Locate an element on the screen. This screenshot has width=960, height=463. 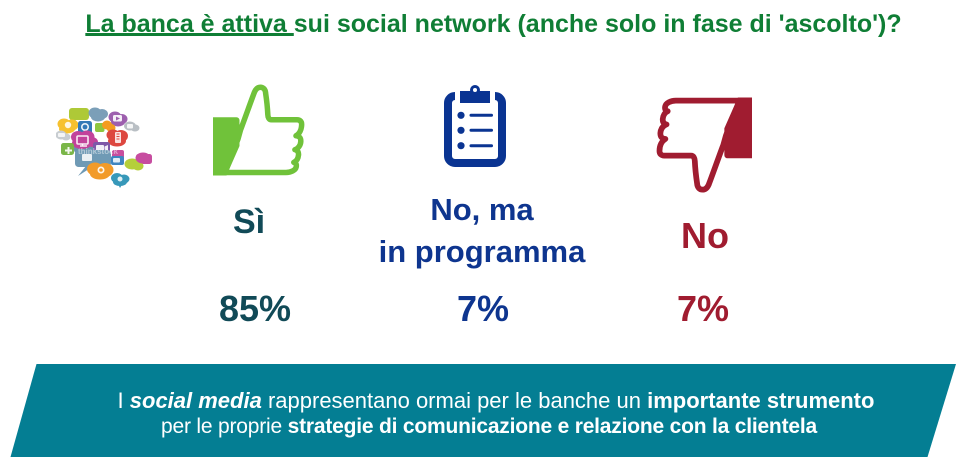
svg-text: thinkstock is located at coordinates (98, 151).